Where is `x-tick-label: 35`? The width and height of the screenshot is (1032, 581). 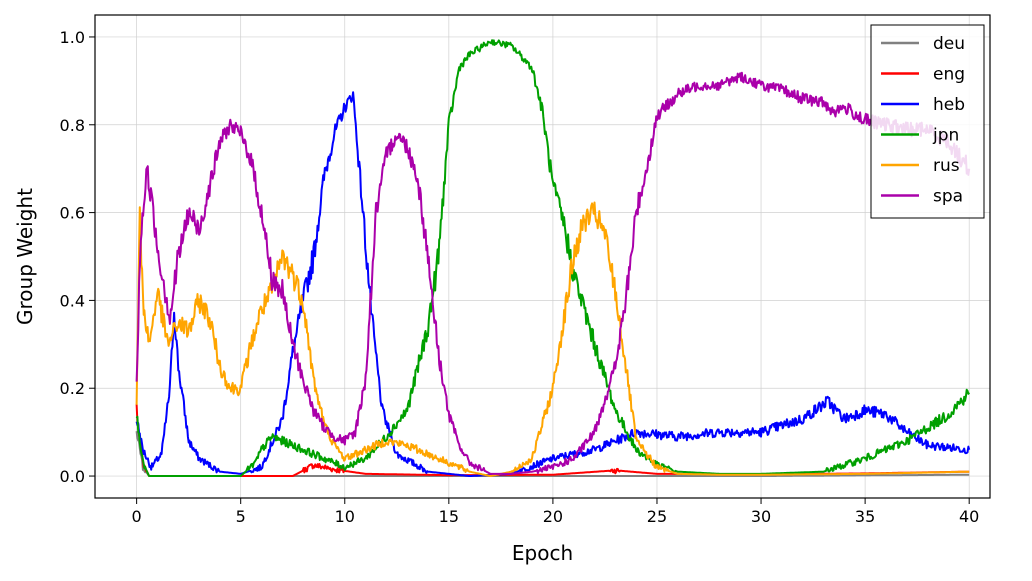 x-tick-label: 35 is located at coordinates (865, 516).